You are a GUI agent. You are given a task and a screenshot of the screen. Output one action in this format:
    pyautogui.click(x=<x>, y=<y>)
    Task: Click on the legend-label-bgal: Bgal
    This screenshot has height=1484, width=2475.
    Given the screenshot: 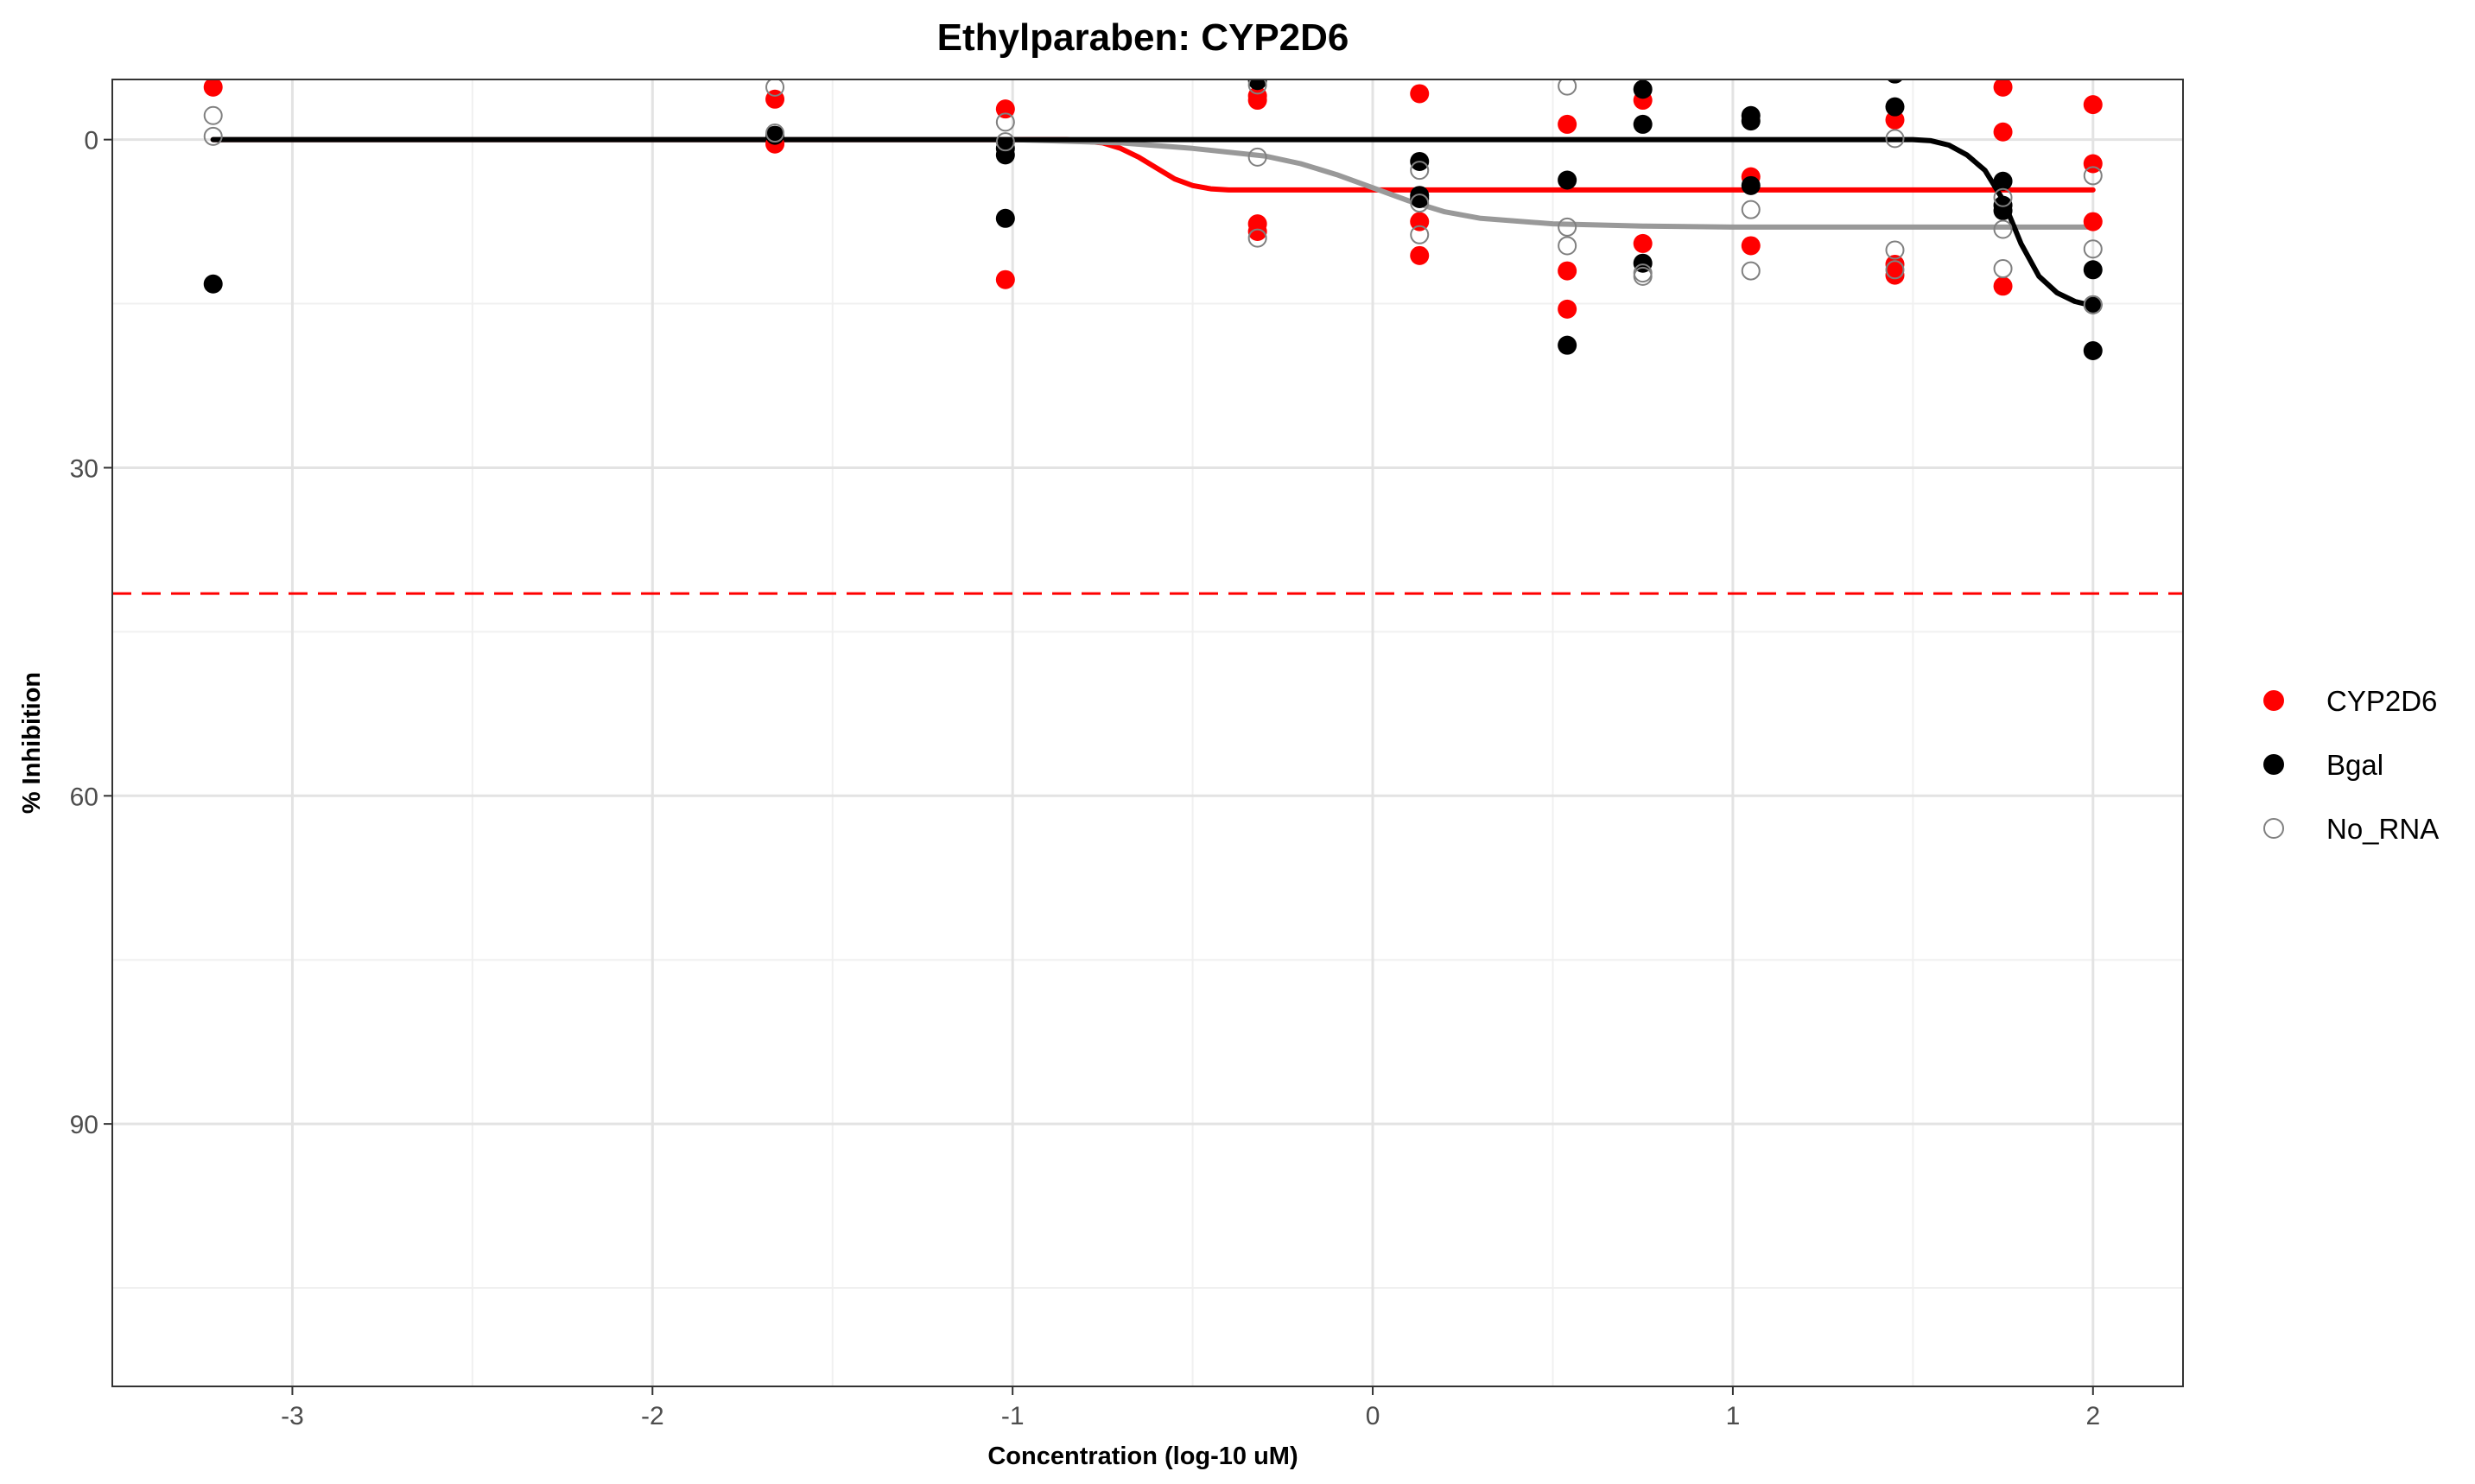 What is the action you would take?
    pyautogui.click(x=2354, y=765)
    